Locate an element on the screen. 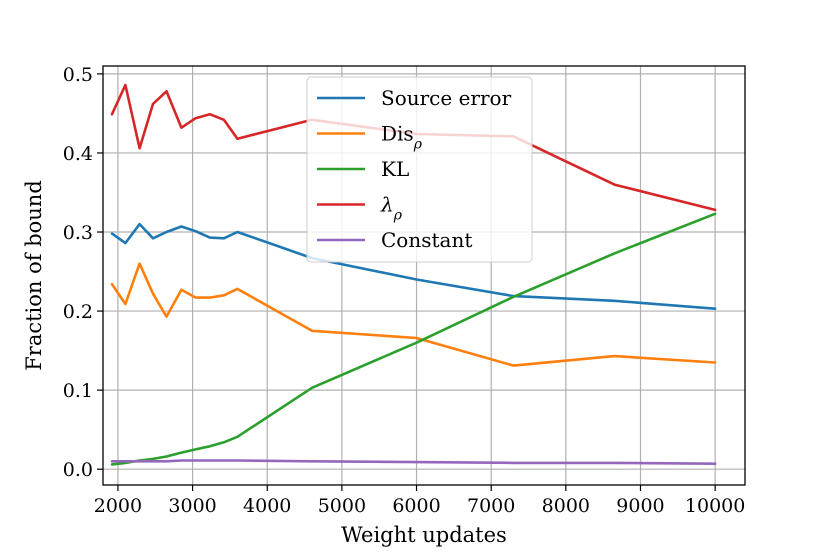 The image size is (828, 552). x-tick-label: 9000 is located at coordinates (640, 506).